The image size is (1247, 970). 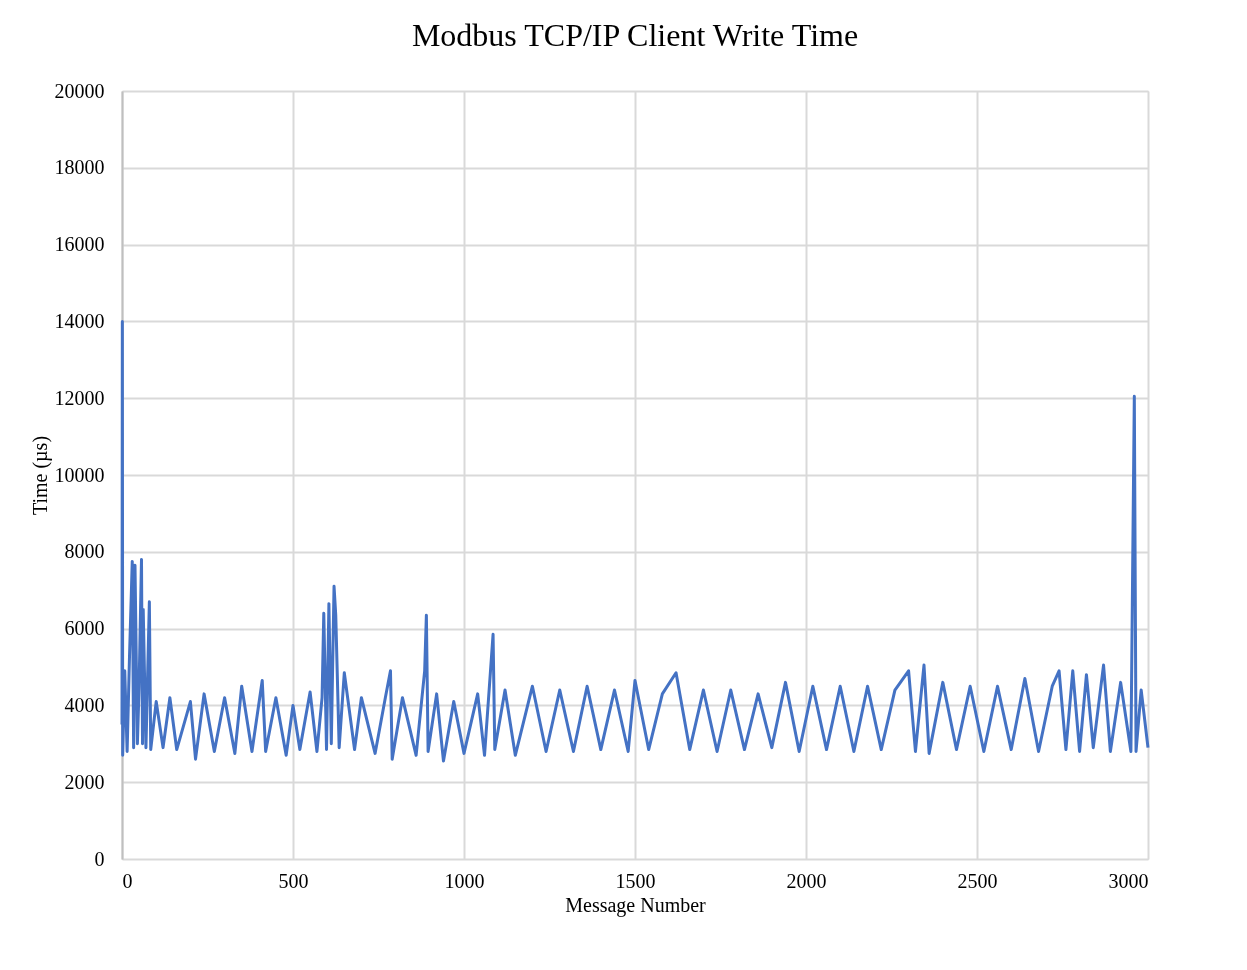 What do you see at coordinates (79, 167) in the screenshot?
I see `y-tick-label: 18000` at bounding box center [79, 167].